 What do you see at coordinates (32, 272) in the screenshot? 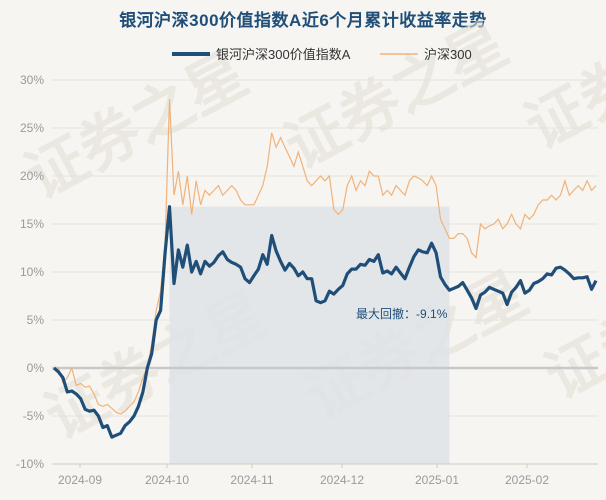
I see `y-tick-label: 10%` at bounding box center [32, 272].